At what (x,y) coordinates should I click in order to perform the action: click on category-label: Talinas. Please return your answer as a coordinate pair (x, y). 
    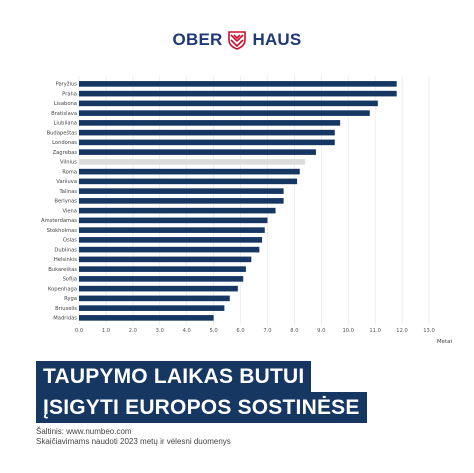
    Looking at the image, I should click on (67, 192).